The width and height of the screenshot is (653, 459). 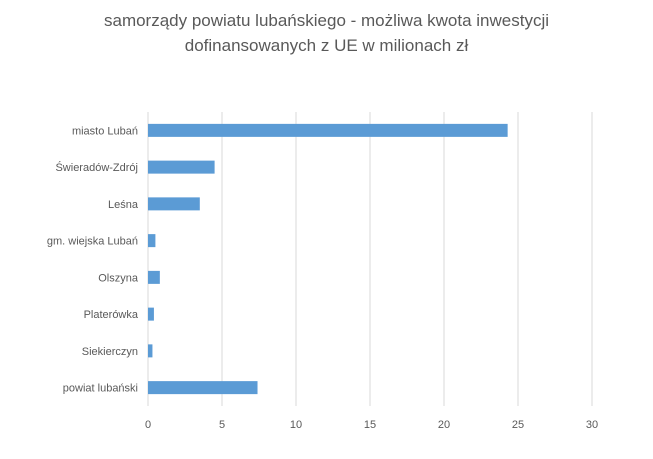 What do you see at coordinates (296, 425) in the screenshot?
I see `x-tick-label: 10` at bounding box center [296, 425].